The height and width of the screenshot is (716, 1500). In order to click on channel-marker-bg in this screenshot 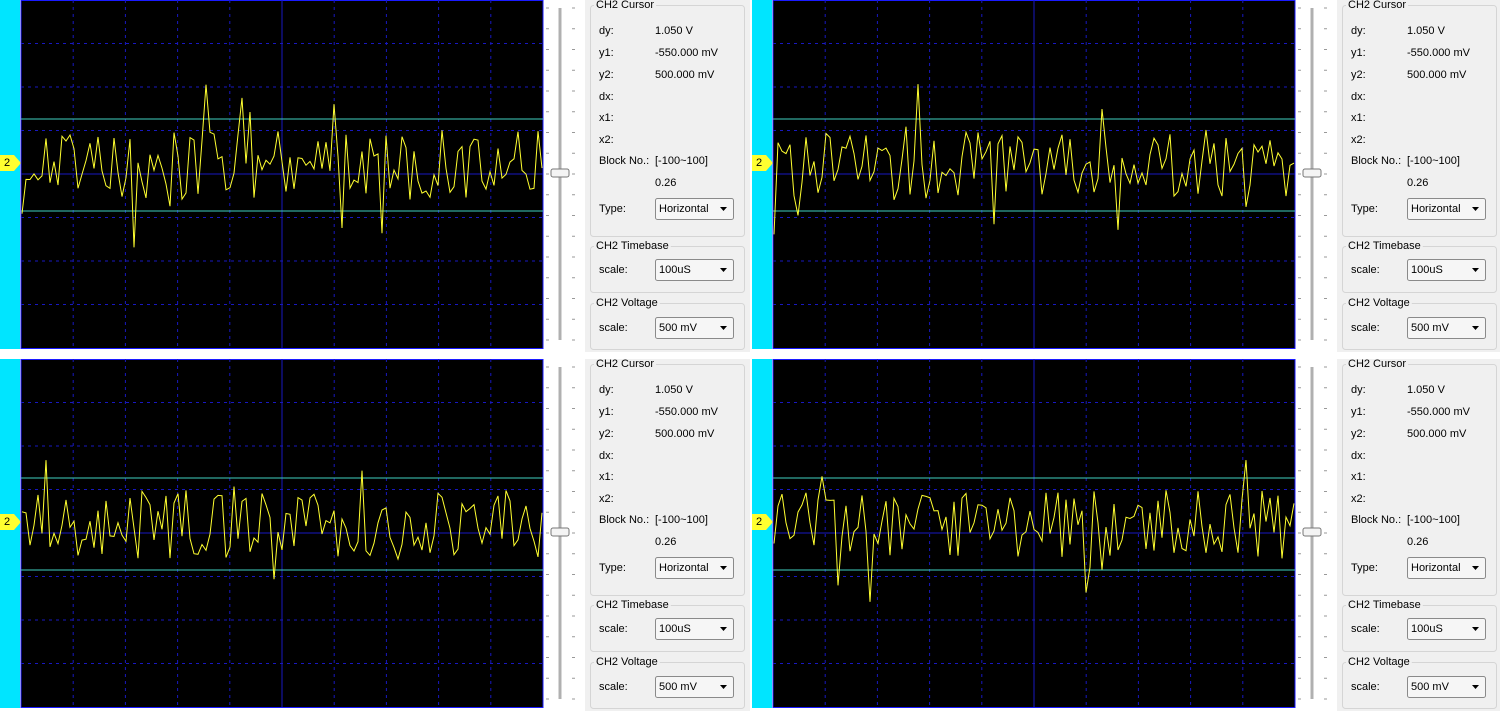, I will do `click(10, 163)`.